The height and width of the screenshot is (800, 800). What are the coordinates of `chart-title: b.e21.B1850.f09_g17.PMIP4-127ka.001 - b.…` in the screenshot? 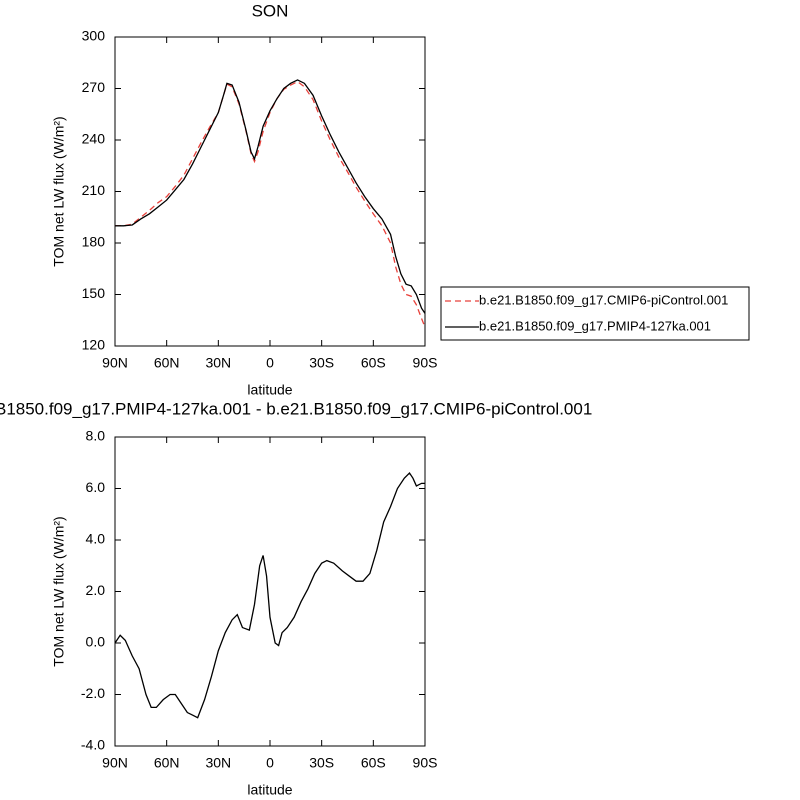 It's located at (296, 408).